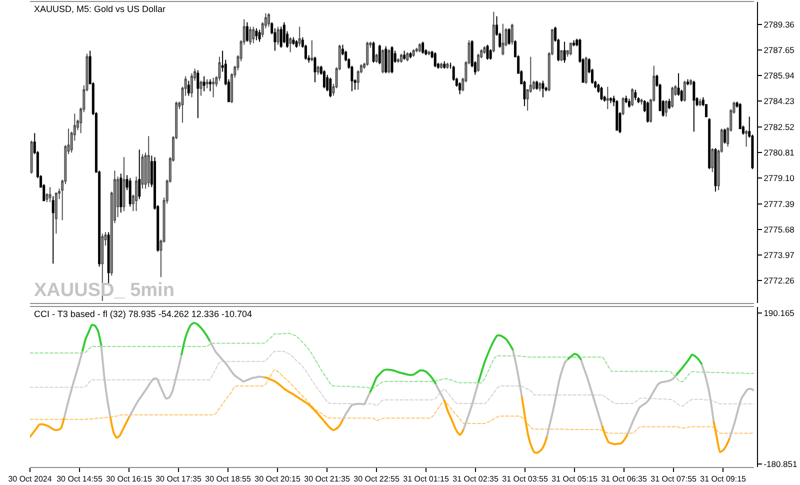 This screenshot has height=485, width=800. I want to click on x-tick-label: 30 Oct 21:35, so click(327, 479).